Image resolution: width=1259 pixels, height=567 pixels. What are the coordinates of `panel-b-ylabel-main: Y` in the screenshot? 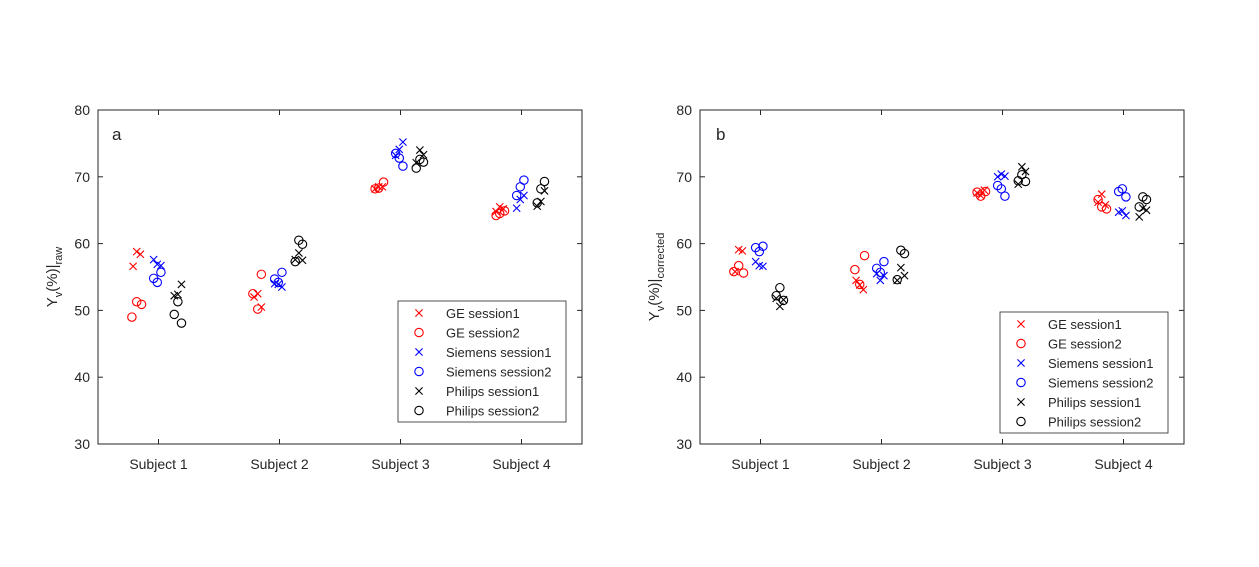 It's located at (654, 316).